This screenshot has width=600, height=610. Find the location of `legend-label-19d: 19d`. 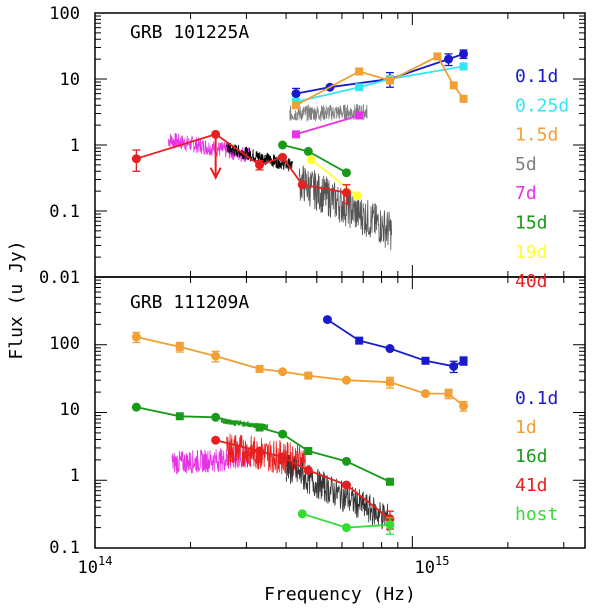

legend-label-19d: 19d is located at coordinates (531, 252).